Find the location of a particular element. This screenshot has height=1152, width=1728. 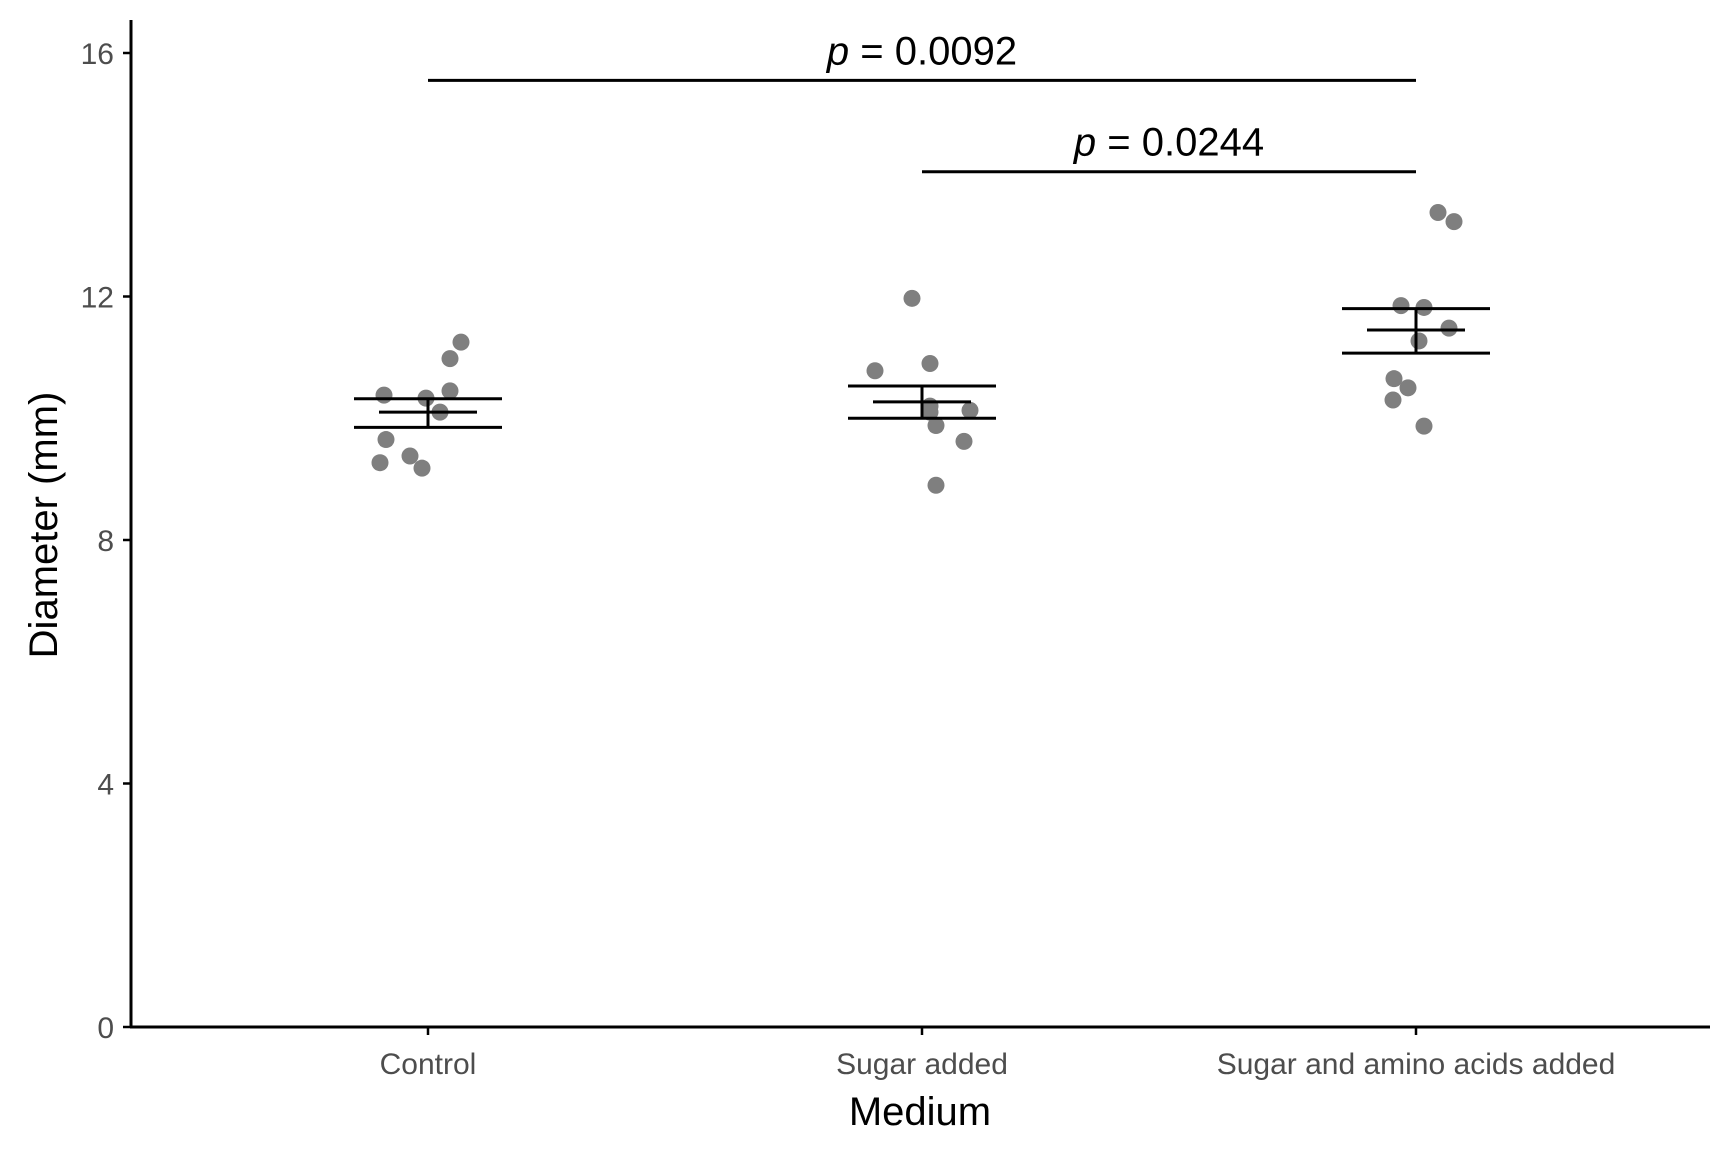

x-tick-label: Control is located at coordinates (428, 1064).